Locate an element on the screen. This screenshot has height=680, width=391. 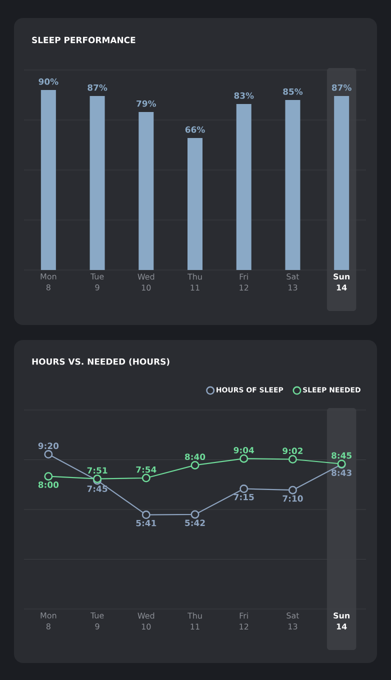
data-label: 8:43 is located at coordinates (342, 473).